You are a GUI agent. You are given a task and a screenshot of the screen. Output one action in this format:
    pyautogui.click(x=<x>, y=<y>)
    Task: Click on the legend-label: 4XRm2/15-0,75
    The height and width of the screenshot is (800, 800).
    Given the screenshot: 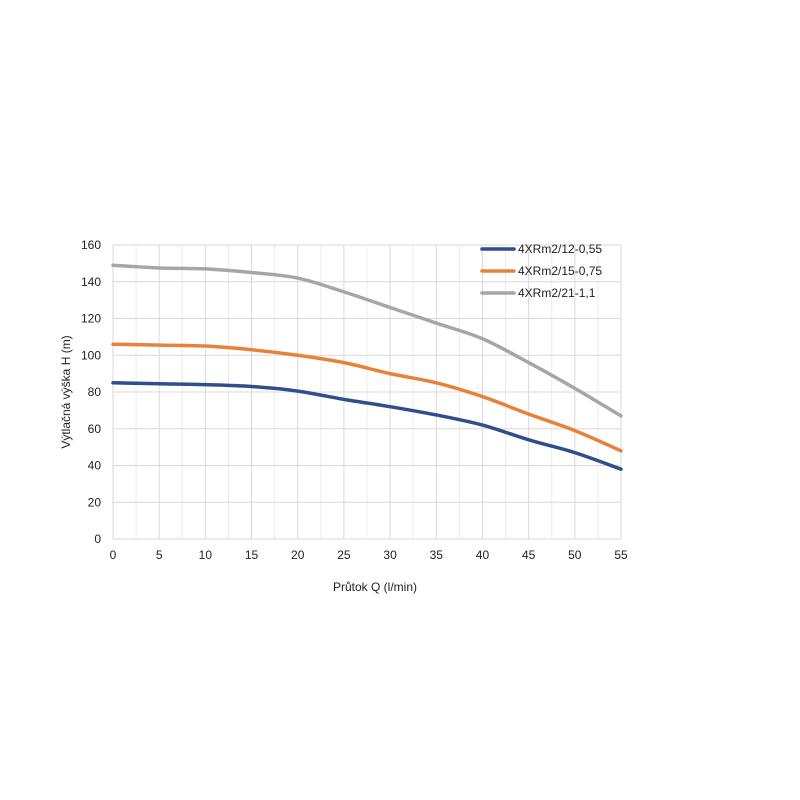 What is the action you would take?
    pyautogui.click(x=560, y=271)
    